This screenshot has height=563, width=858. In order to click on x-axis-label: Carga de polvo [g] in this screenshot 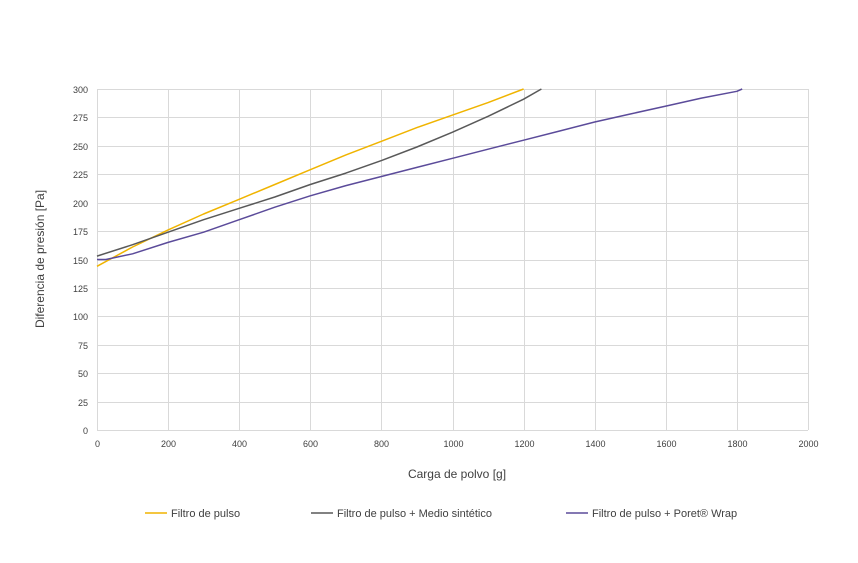, I will do `click(457, 474)`.